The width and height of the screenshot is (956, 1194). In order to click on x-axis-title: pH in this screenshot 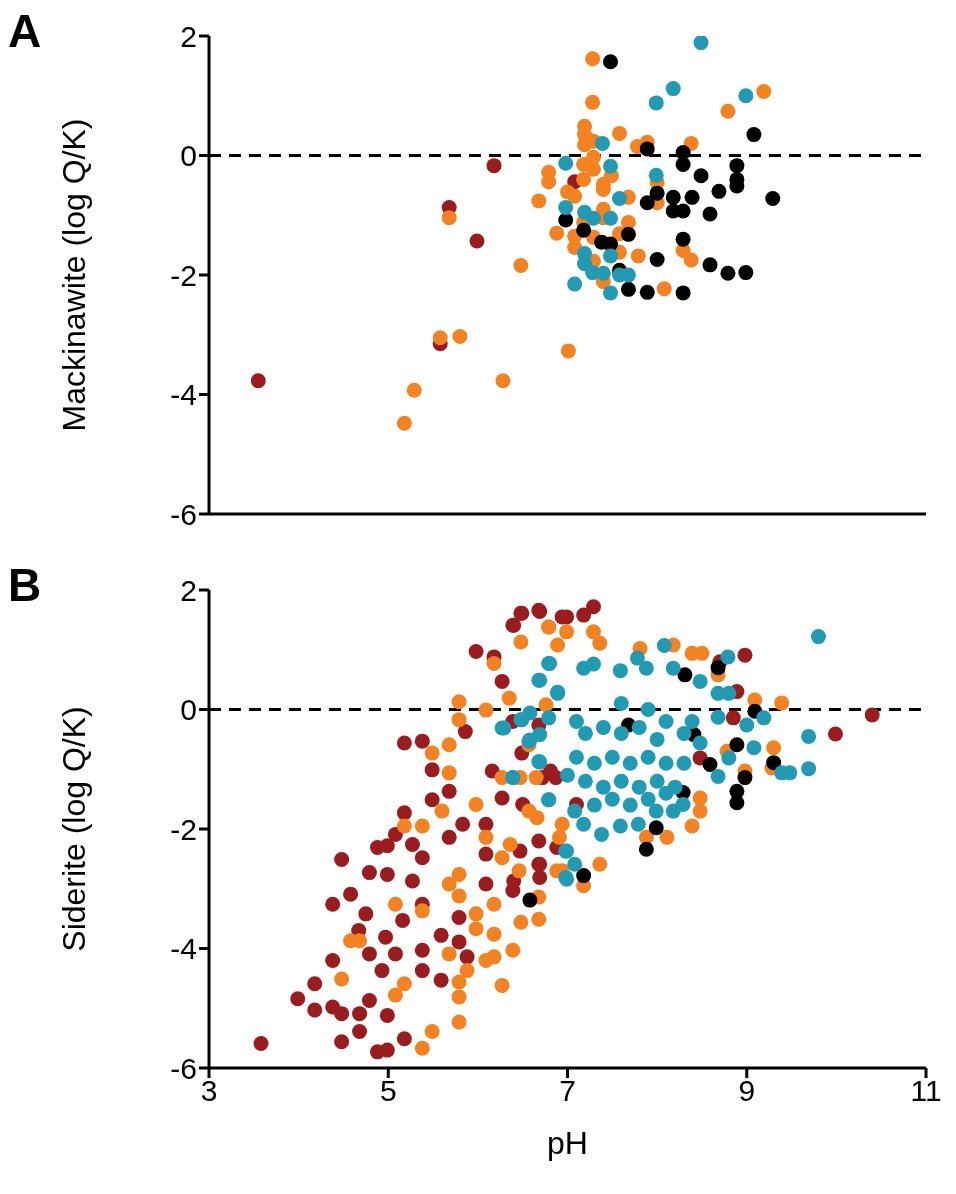, I will do `click(567, 1143)`.